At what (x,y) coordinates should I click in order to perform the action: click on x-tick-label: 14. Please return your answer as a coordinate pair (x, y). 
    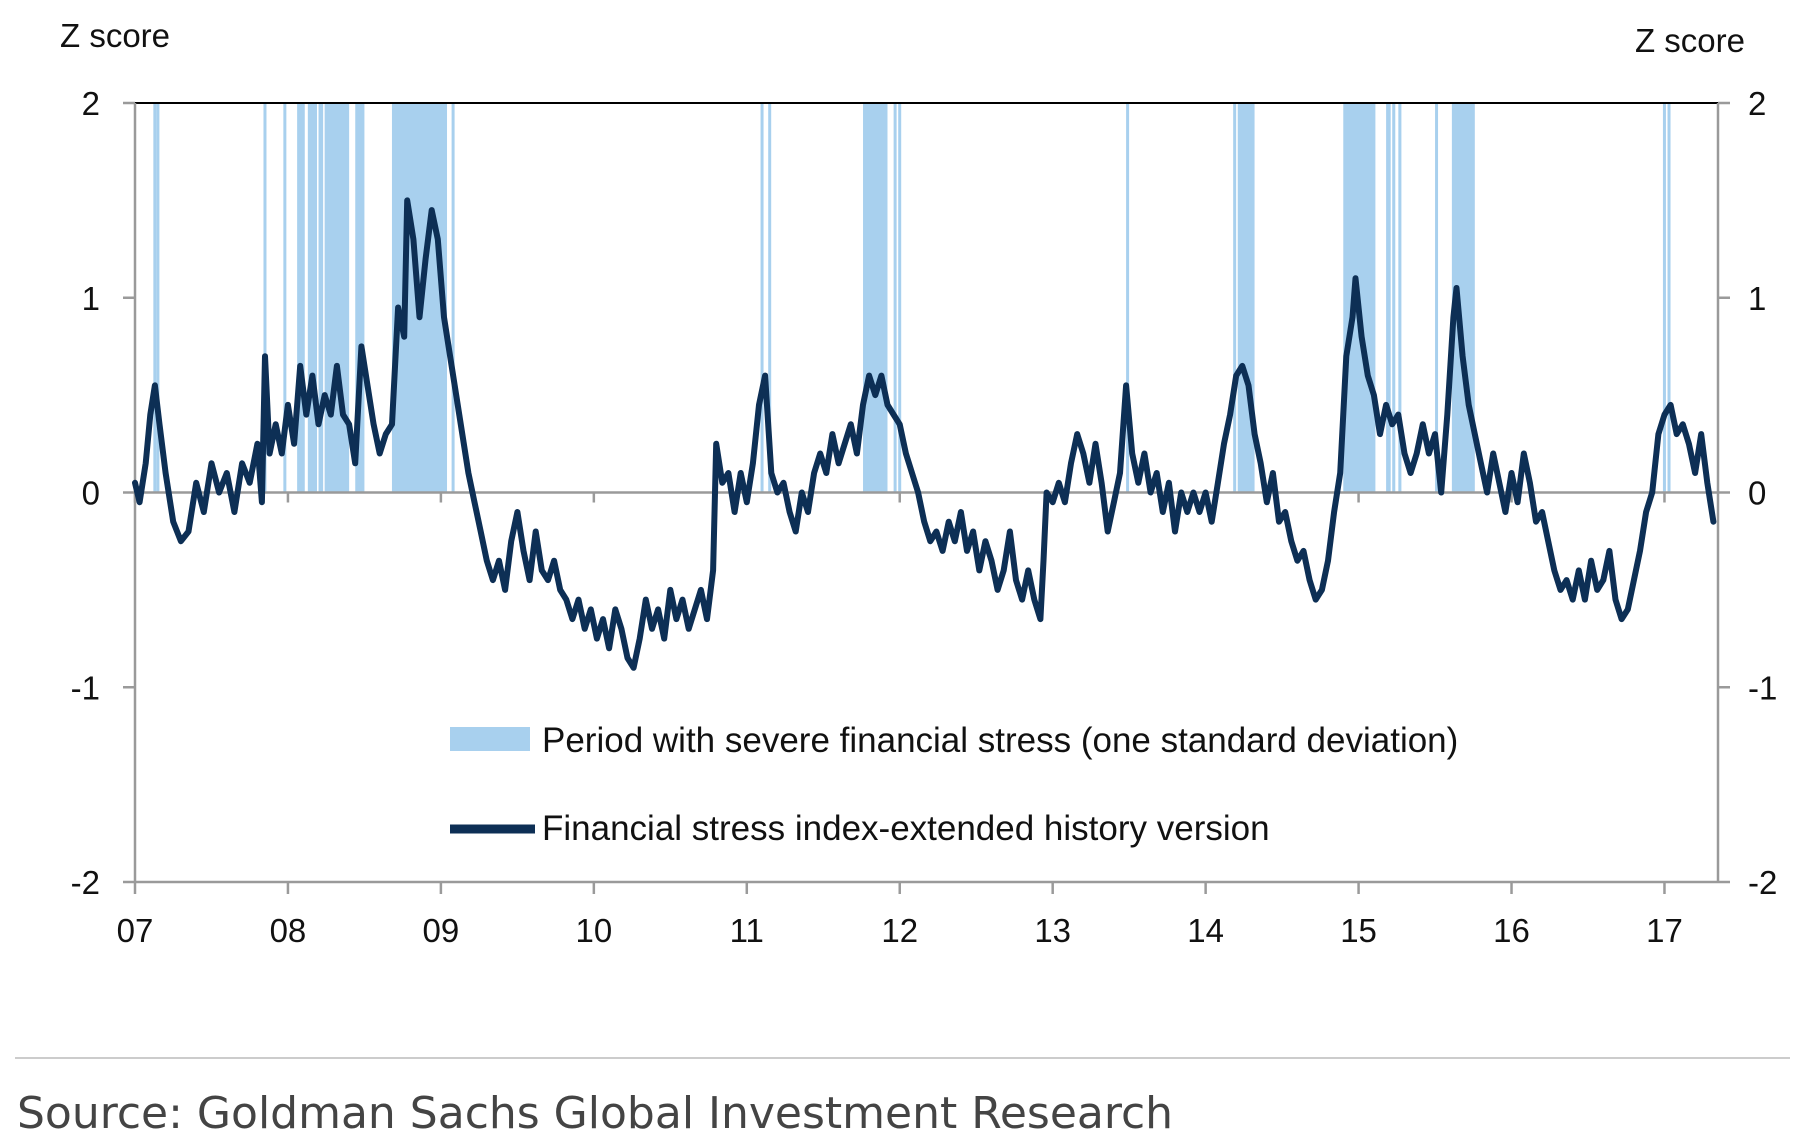
    Looking at the image, I should click on (1205, 930).